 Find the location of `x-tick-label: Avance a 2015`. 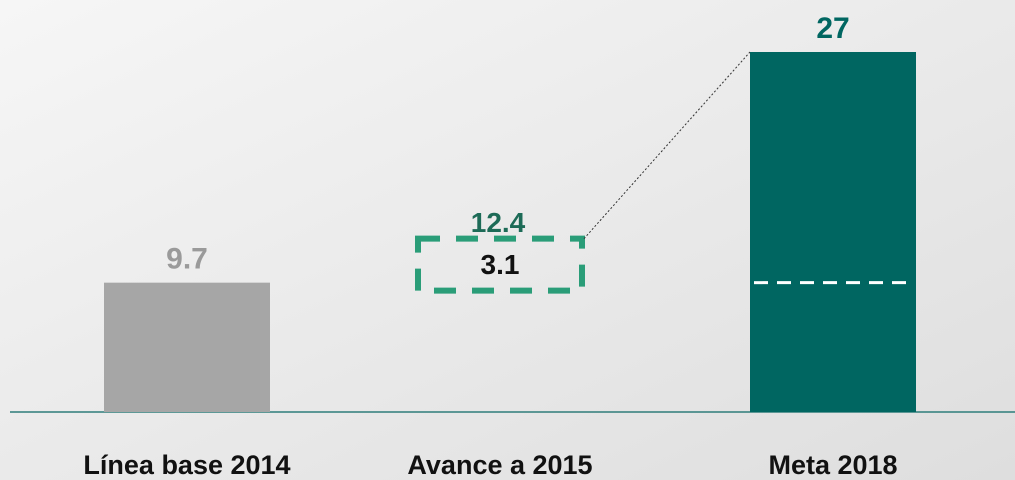

x-tick-label: Avance a 2015 is located at coordinates (499, 465).